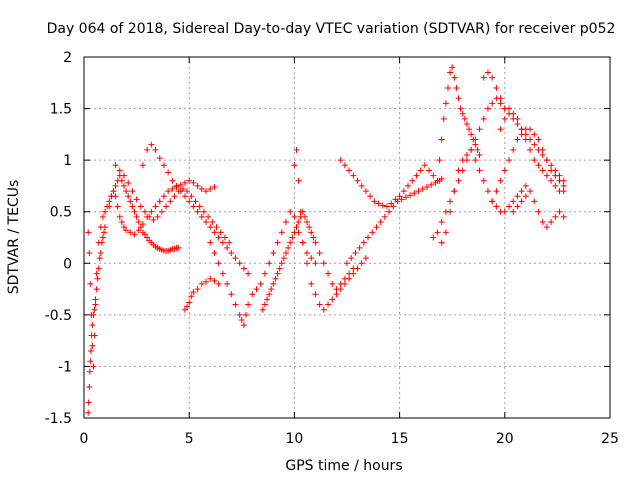  What do you see at coordinates (14, 237) in the screenshot?
I see `y-axis-title: SDTVAR / TECUs` at bounding box center [14, 237].